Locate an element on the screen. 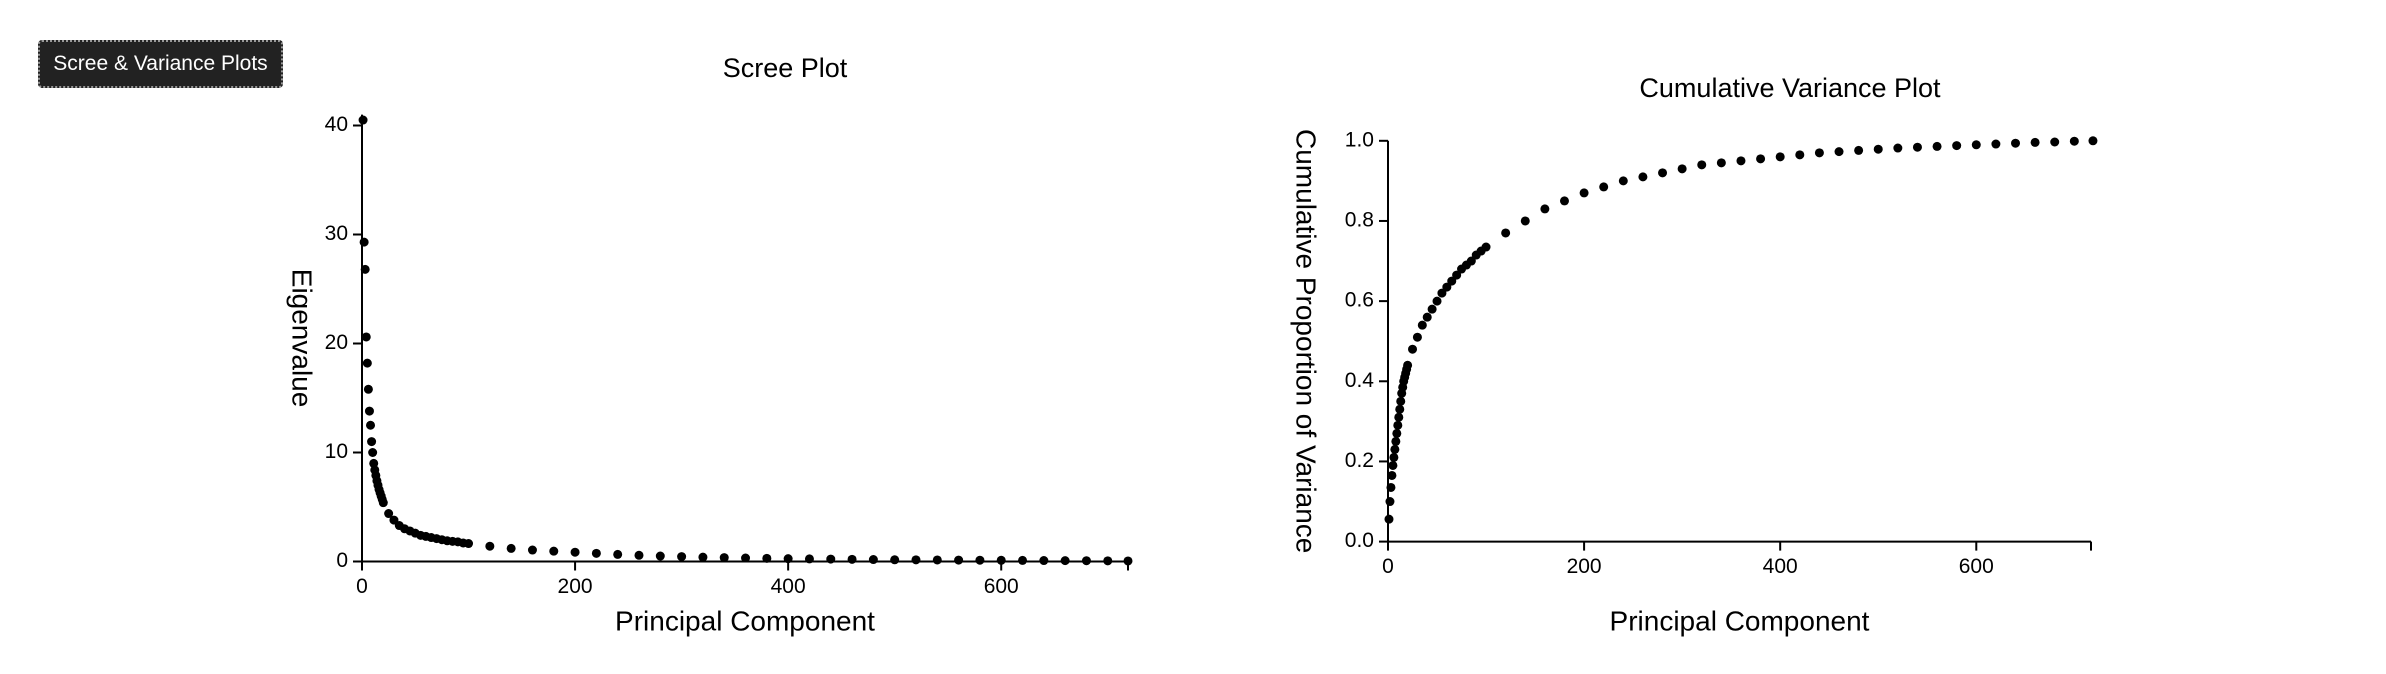 The width and height of the screenshot is (2386, 674). y-axis-label: Cumulative Proportion of Variance is located at coordinates (1306, 341).